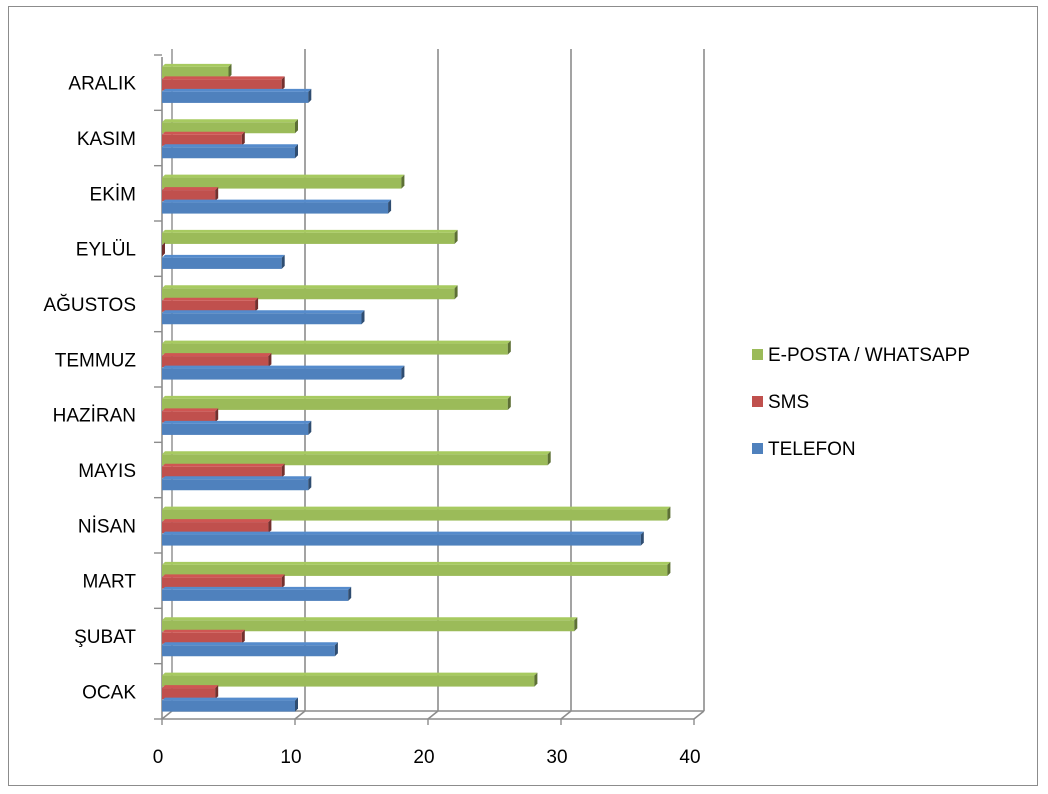 The image size is (1048, 794). I want to click on bar-sms-eki̇m, so click(190, 194).